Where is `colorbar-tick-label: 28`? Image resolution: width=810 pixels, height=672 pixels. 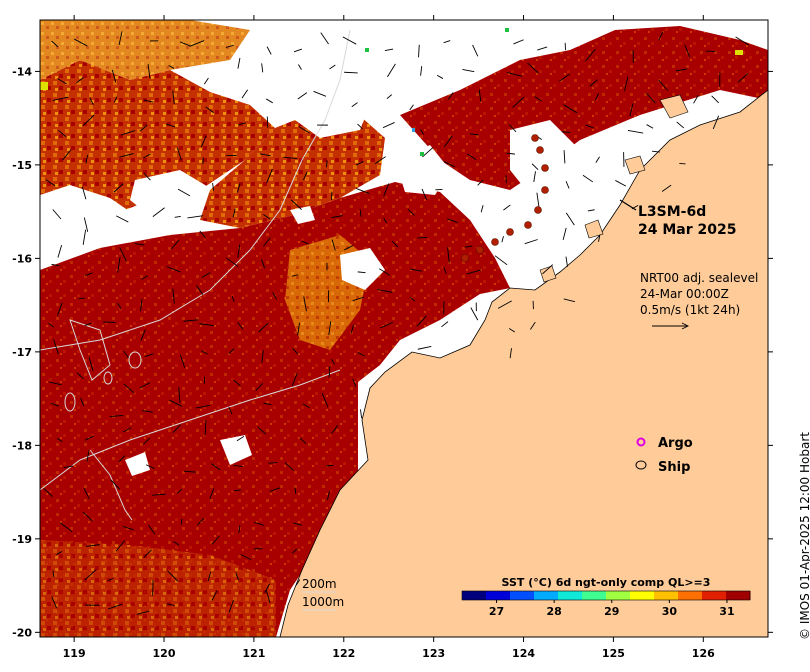
colorbar-tick-label: 28 is located at coordinates (554, 611).